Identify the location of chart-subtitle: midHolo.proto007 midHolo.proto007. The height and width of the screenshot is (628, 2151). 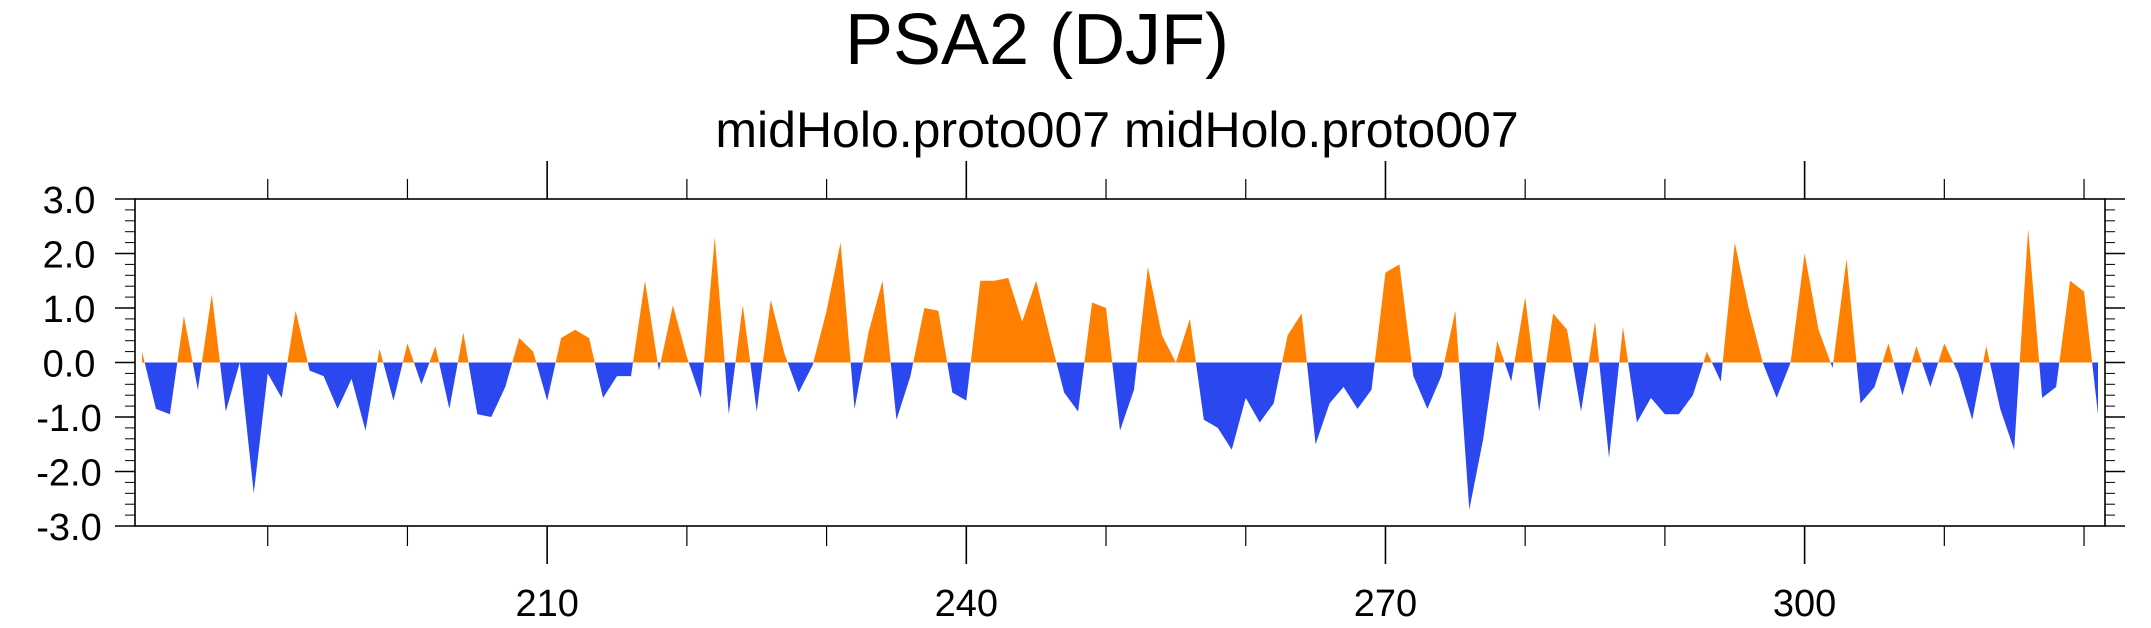
(1116, 130).